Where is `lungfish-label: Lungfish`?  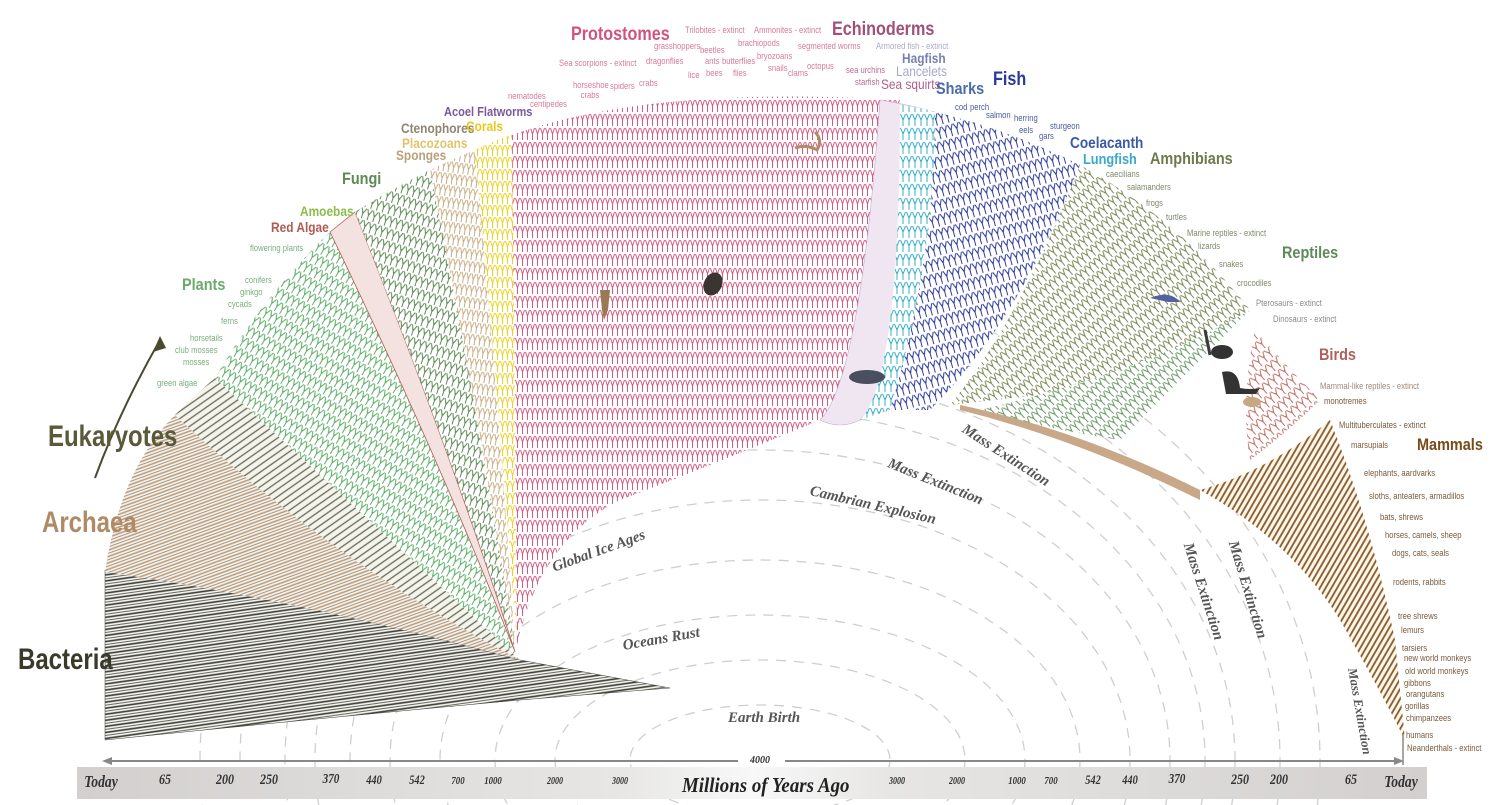
lungfish-label: Lungfish is located at coordinates (1110, 159).